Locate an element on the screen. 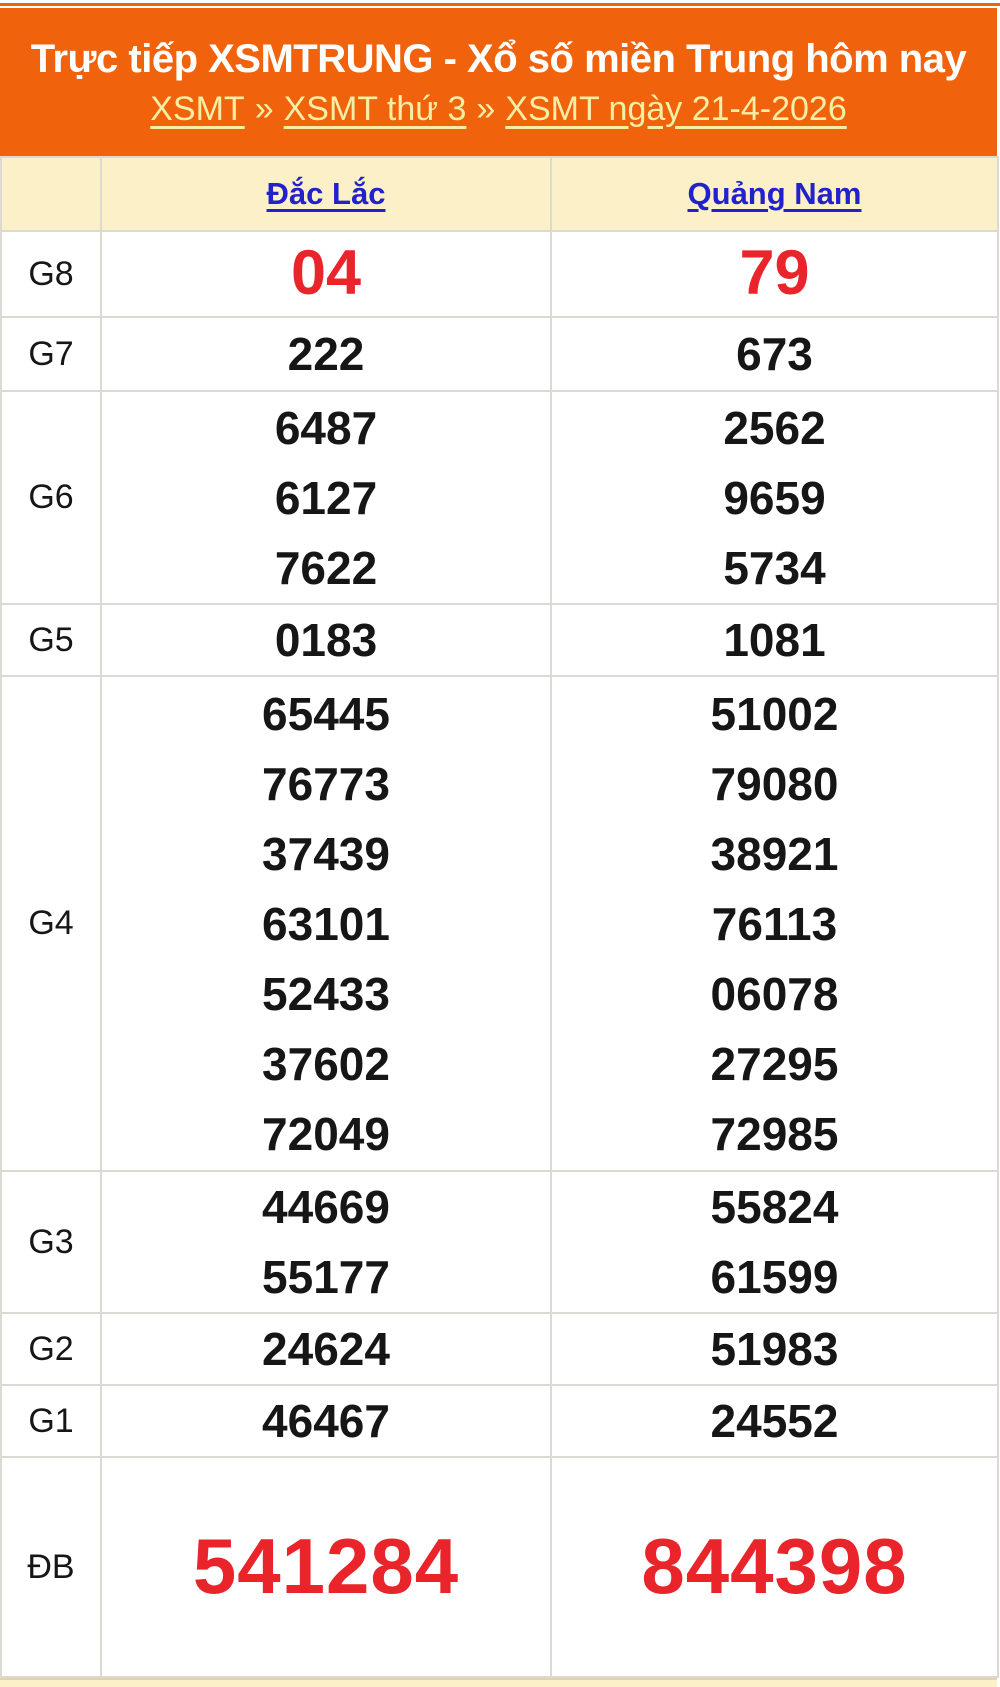  table-row: G3 44669 55177 55824 61599 is located at coordinates (499, 1242).